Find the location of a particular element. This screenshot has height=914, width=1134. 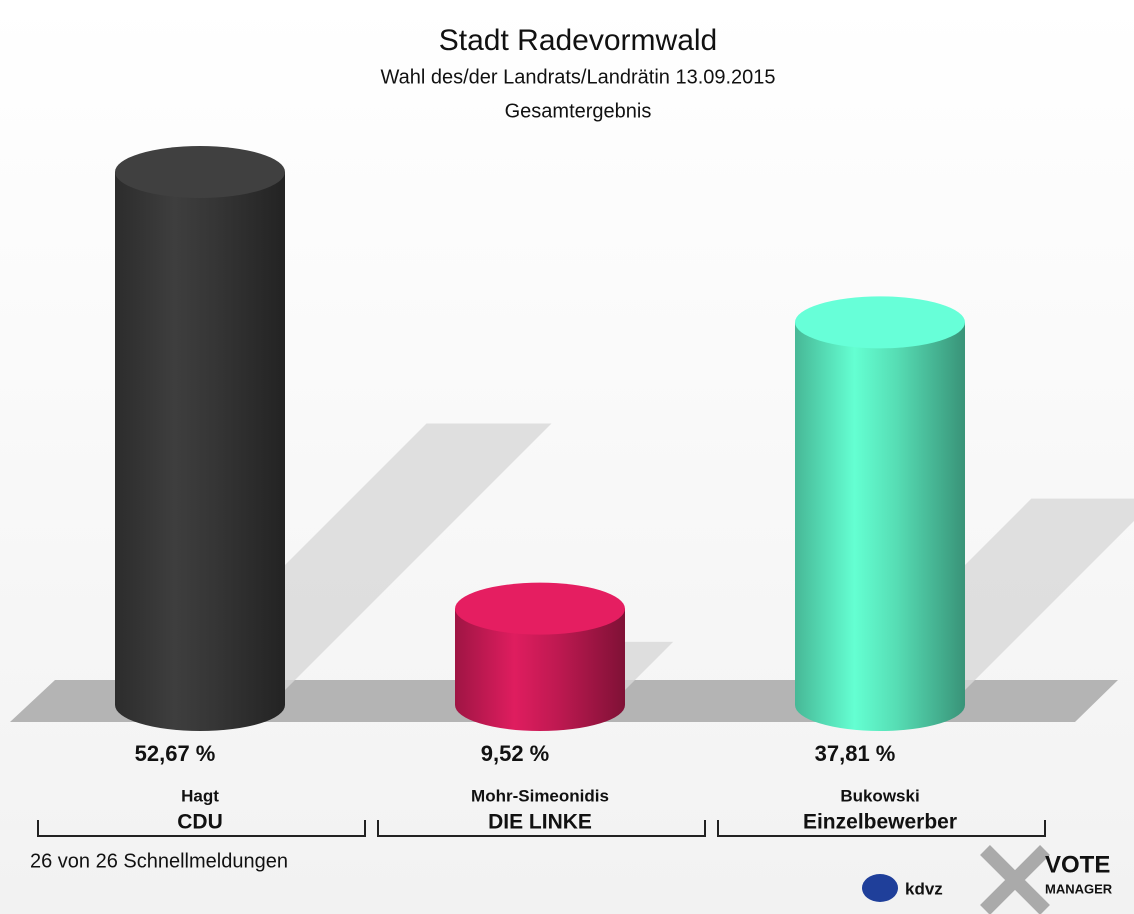

logo: kdvz VOTE MANAGER is located at coordinates (987, 879).